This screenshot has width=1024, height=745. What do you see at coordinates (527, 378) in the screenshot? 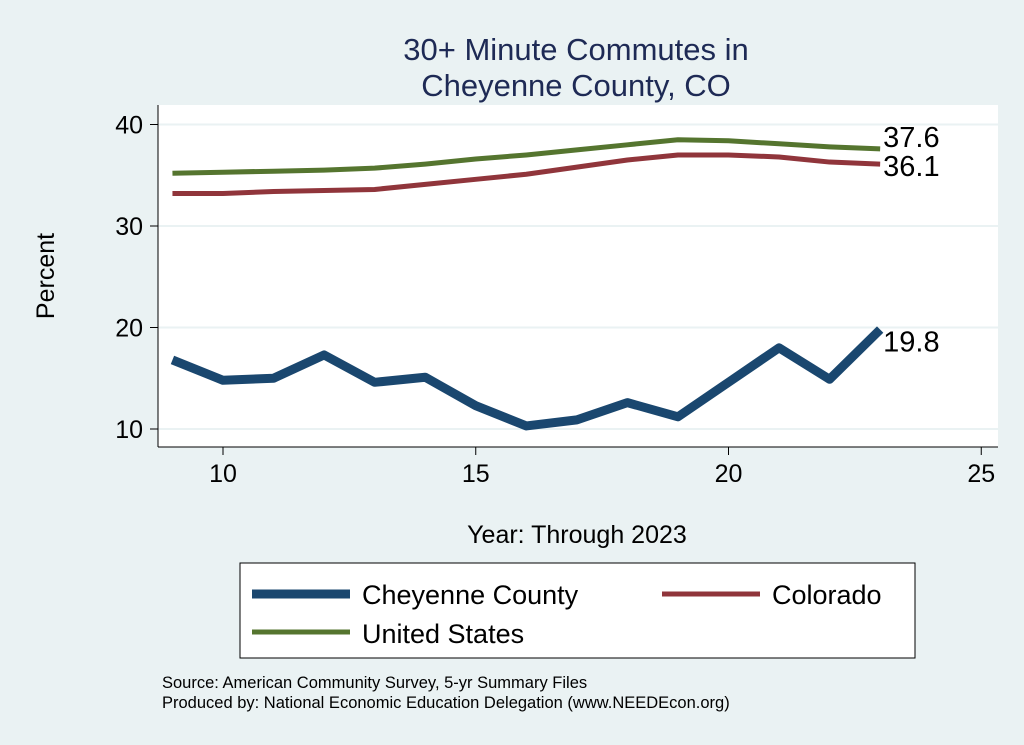
I see `series-line-cheyenne-county` at bounding box center [527, 378].